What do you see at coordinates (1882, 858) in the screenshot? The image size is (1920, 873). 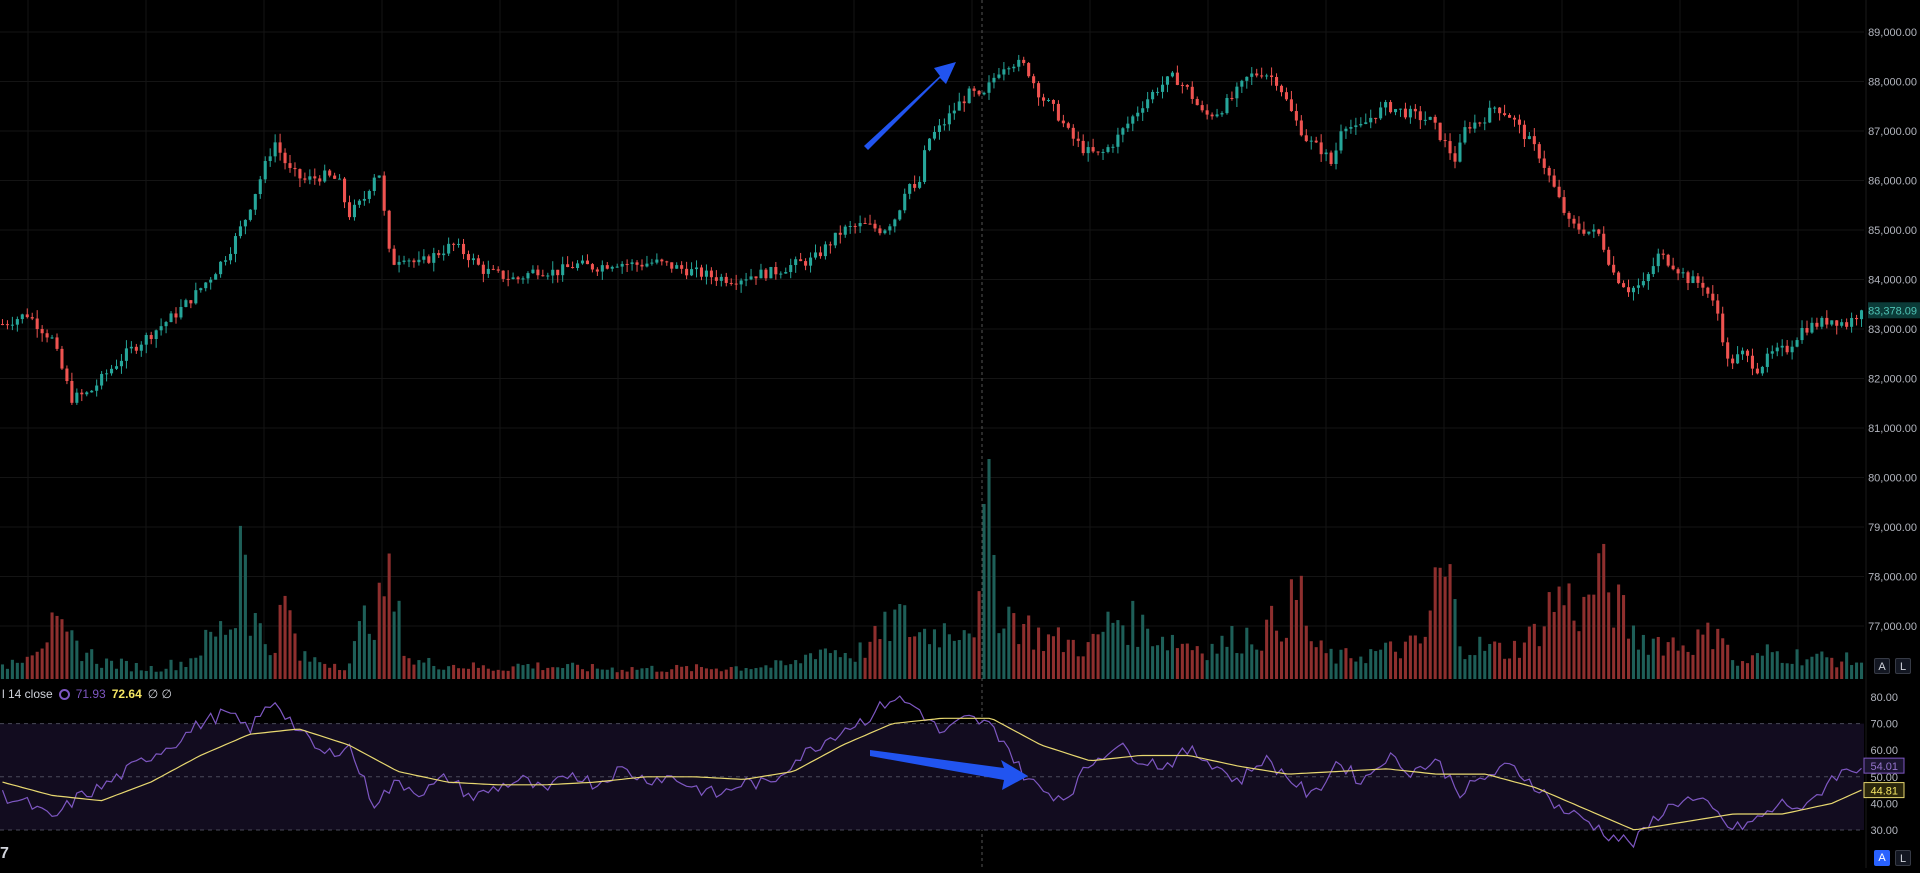 I see `auto-scale-button-rsi: A` at bounding box center [1882, 858].